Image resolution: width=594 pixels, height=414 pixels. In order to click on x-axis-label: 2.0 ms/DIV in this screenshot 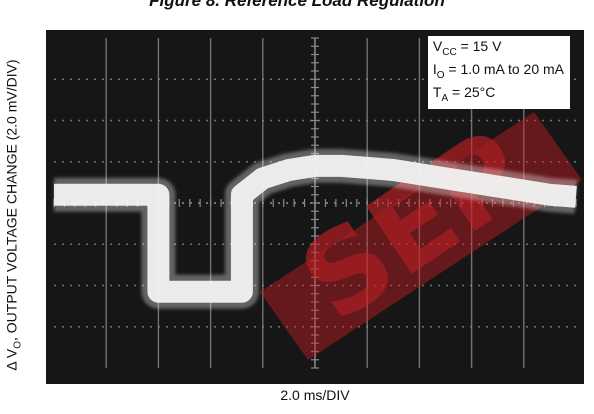, I will do `click(315, 395)`.